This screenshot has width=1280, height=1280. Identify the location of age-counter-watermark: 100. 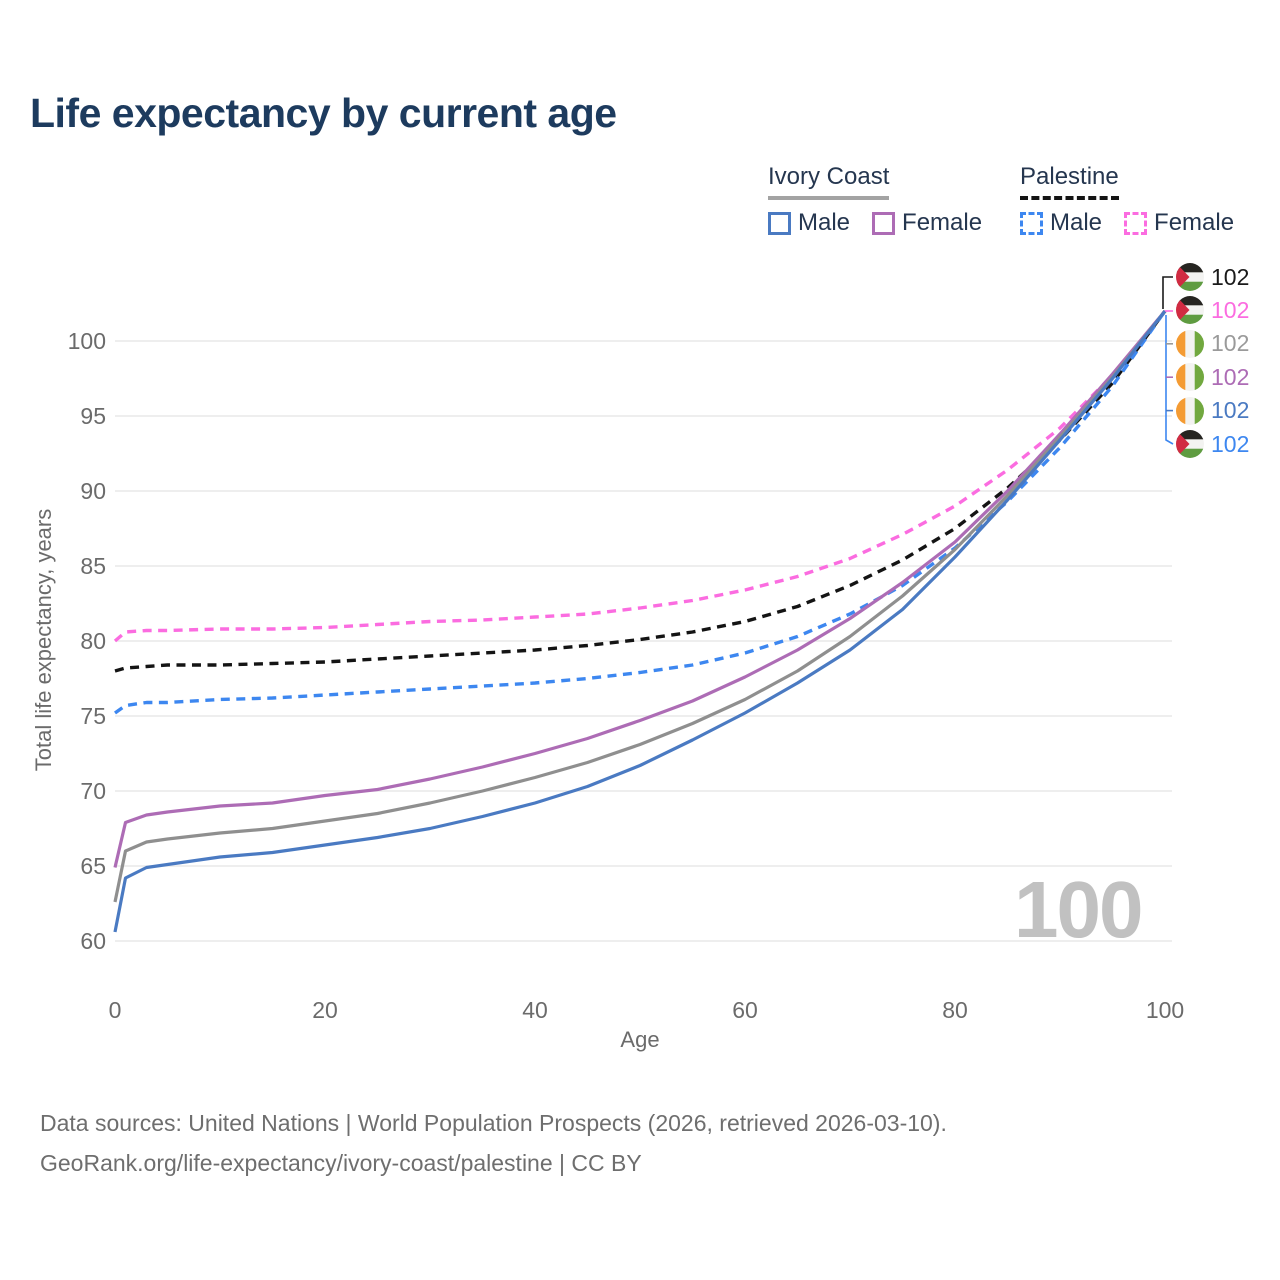
(1078, 909).